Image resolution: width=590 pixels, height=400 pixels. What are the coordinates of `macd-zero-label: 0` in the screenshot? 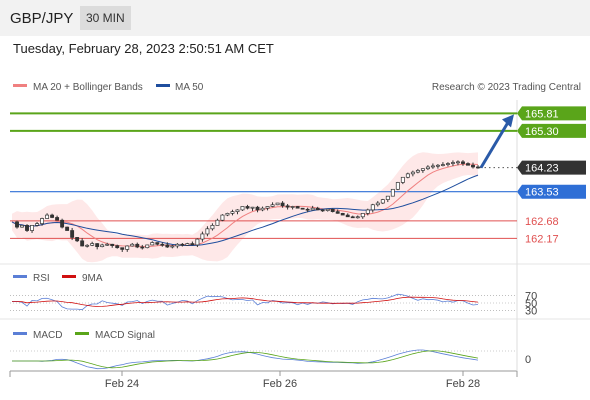 It's located at (528, 360).